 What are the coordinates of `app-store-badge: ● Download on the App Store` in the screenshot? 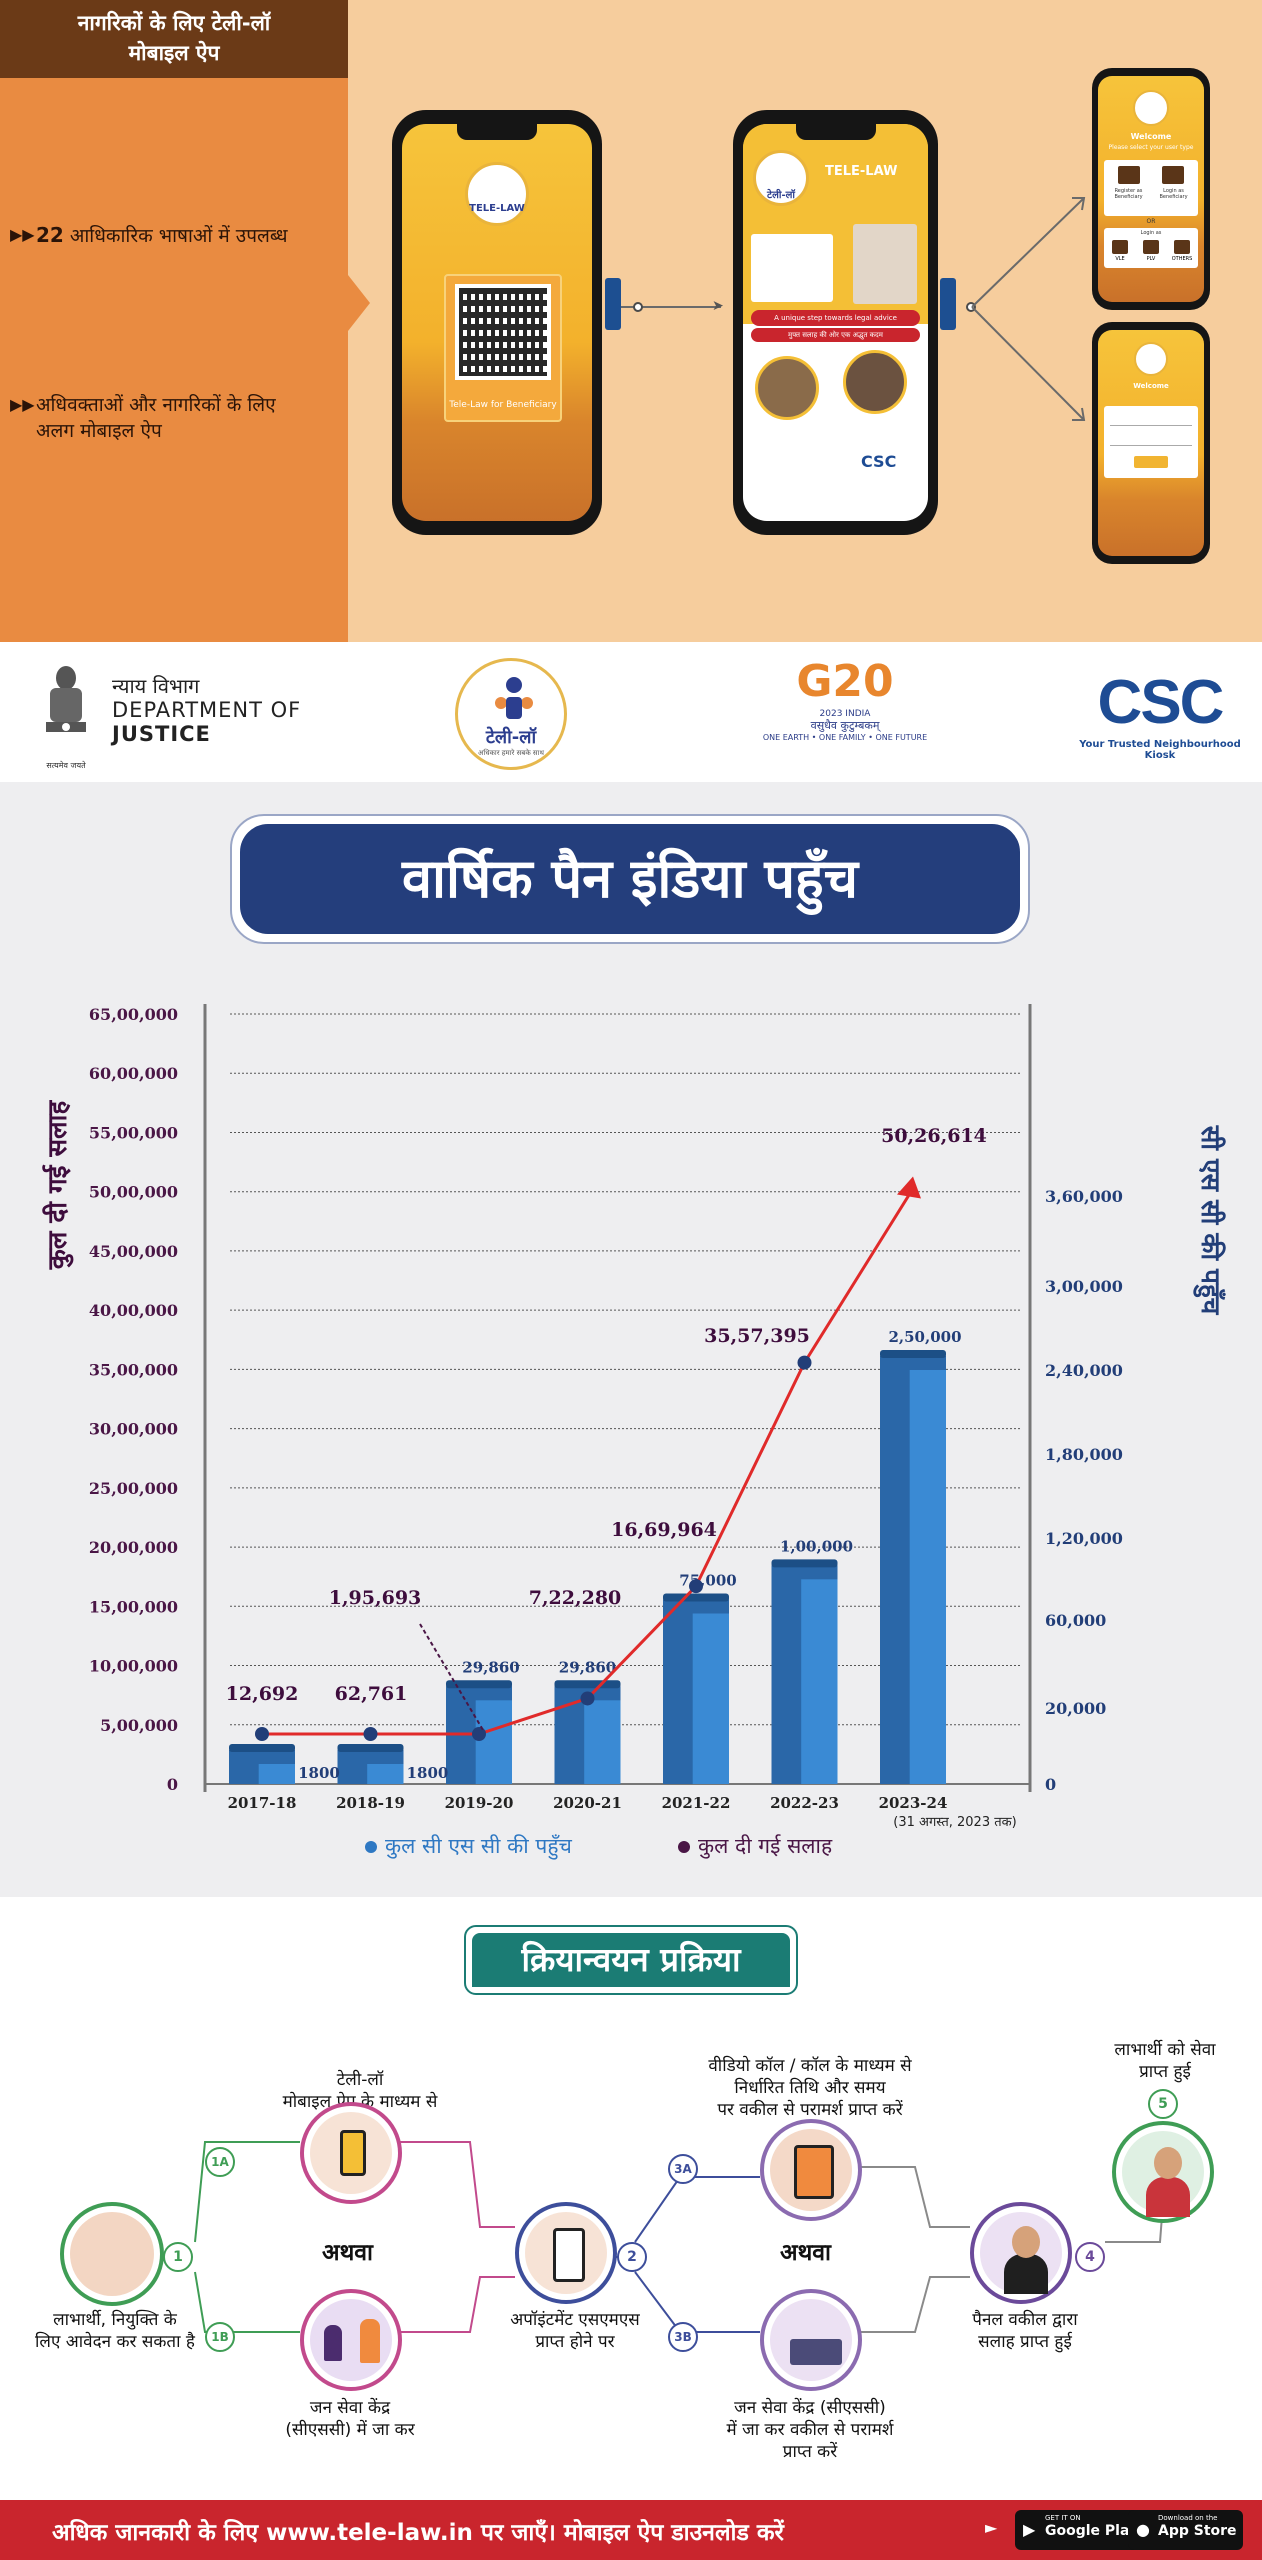 It's located at (1185, 2530).